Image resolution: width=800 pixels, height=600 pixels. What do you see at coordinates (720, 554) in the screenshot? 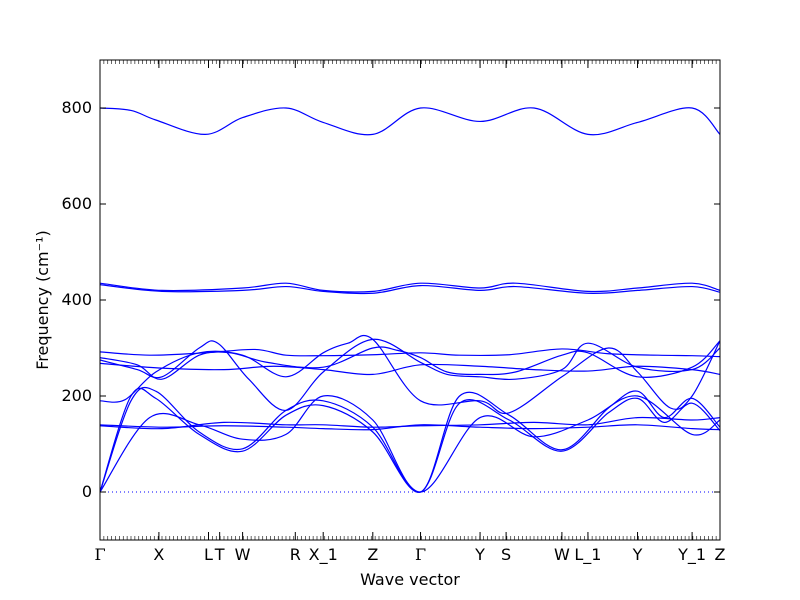
I see `x-tick-label-16: Z` at bounding box center [720, 554].